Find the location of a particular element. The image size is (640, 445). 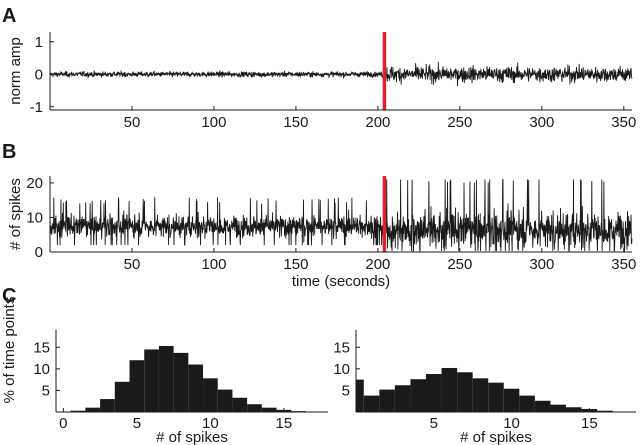

x-tick-label: 0 is located at coordinates (63, 423).